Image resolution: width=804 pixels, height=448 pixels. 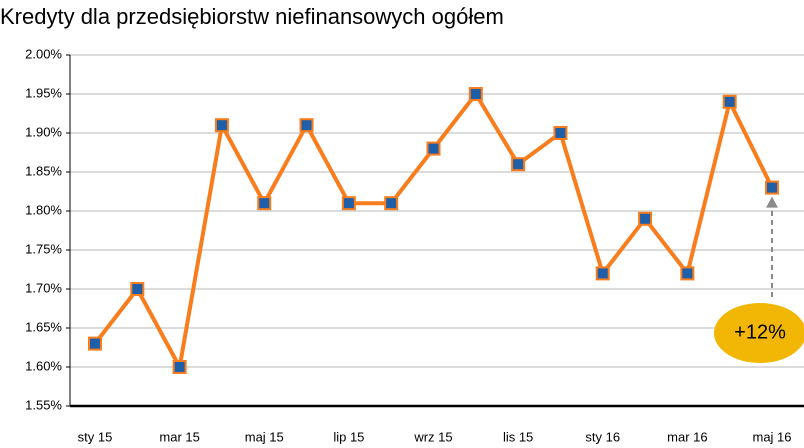 I want to click on y-tick-label: 1.80%, so click(x=43, y=209).